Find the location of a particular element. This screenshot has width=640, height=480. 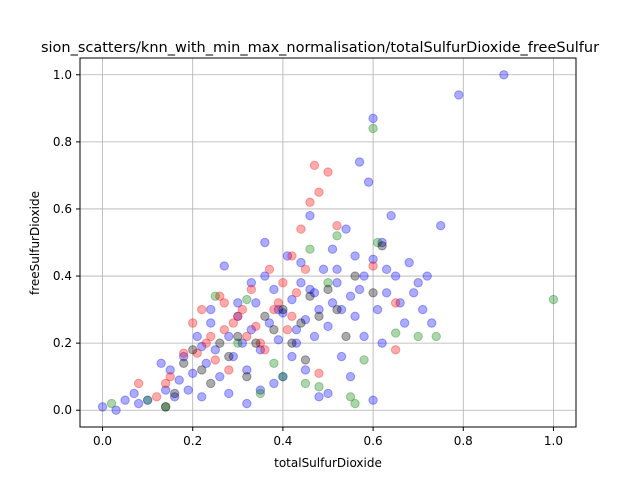

x-axis-label: totalSulfurDioxide is located at coordinates (328, 463).